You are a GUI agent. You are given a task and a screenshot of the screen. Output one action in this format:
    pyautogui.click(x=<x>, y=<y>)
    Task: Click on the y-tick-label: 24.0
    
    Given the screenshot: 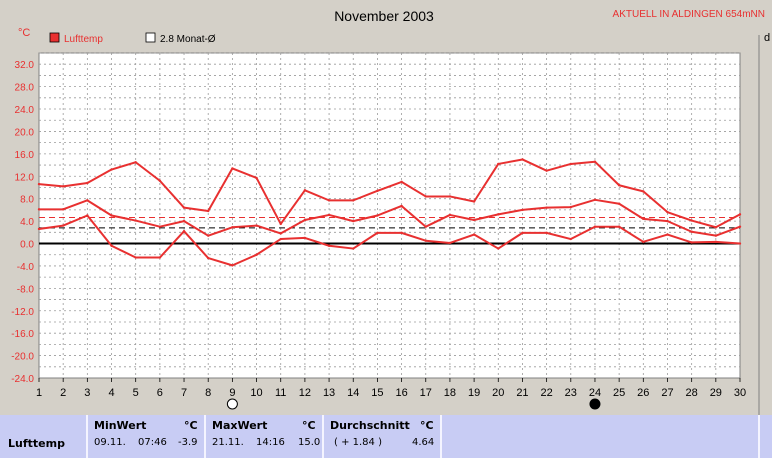 What is the action you would take?
    pyautogui.click(x=25, y=110)
    